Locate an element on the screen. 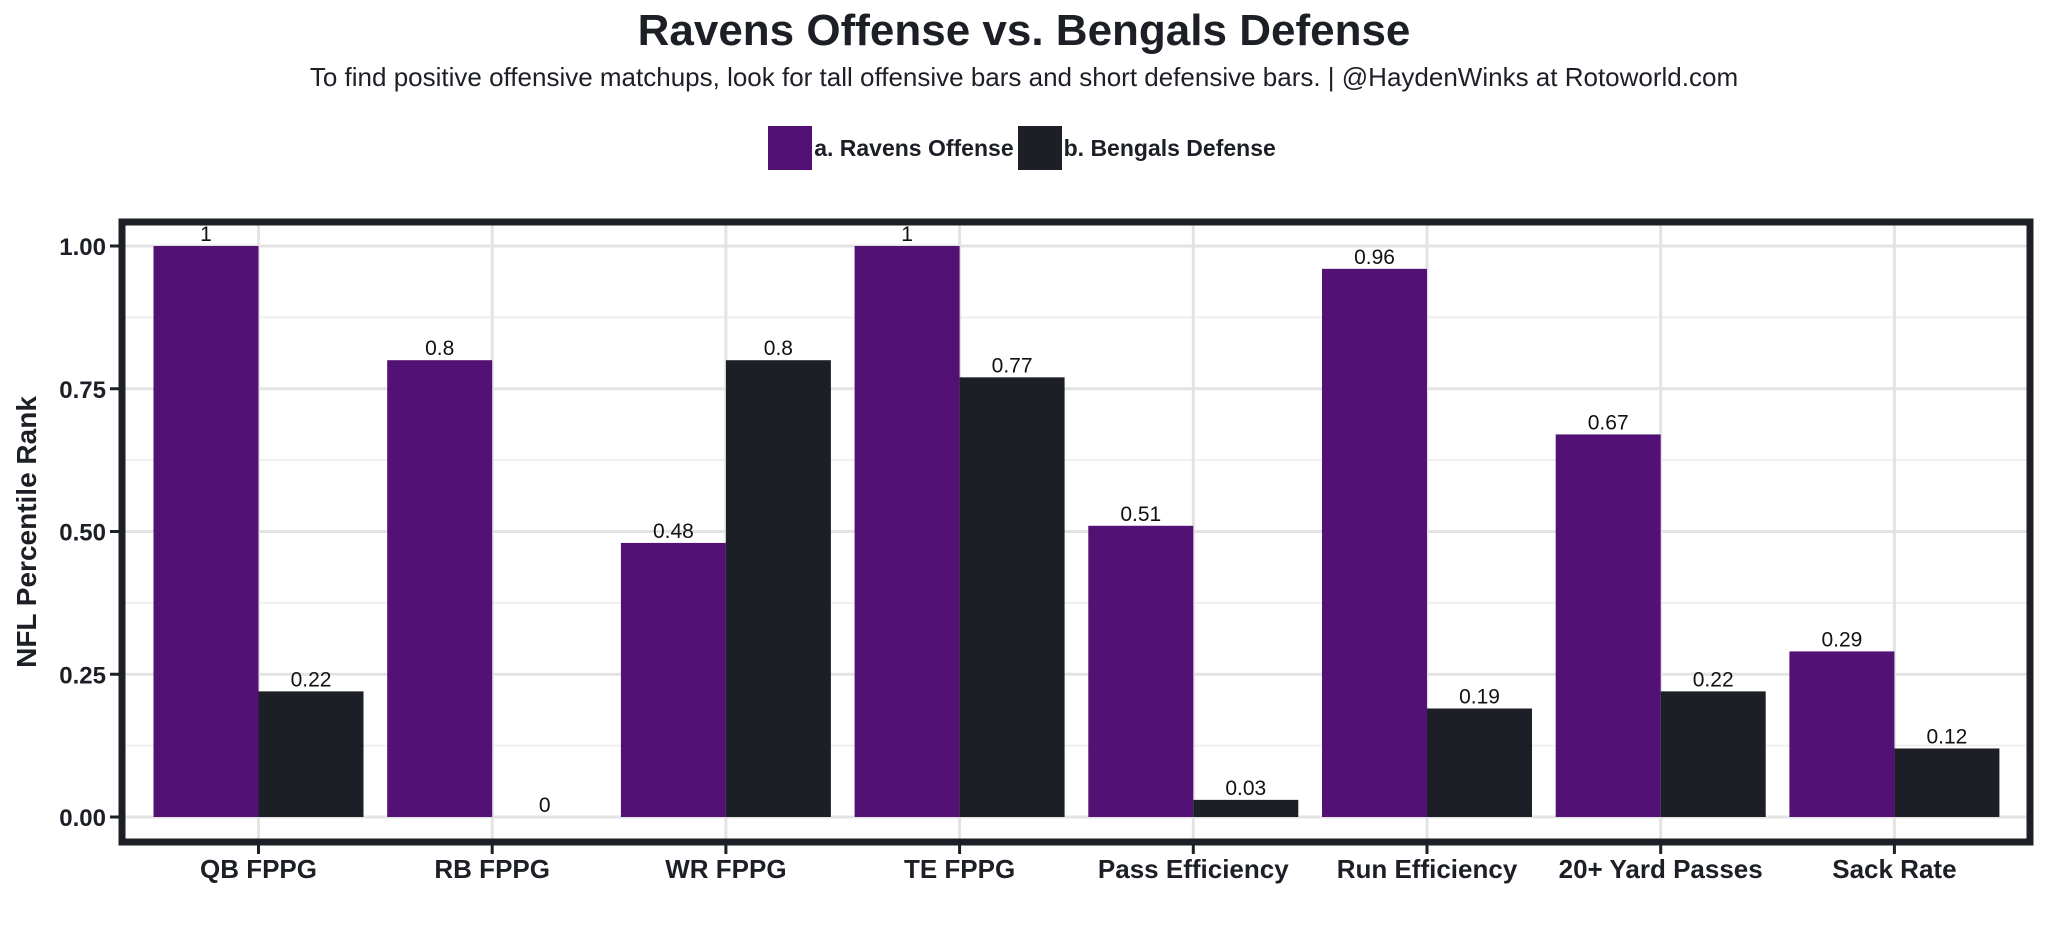  legend: a. Ravens Offense b. Bengals Defense is located at coordinates (1024, 148).